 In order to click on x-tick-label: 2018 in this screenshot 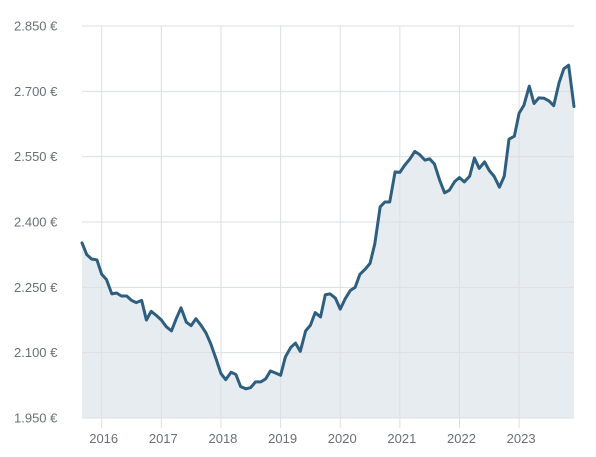, I will do `click(222, 438)`.